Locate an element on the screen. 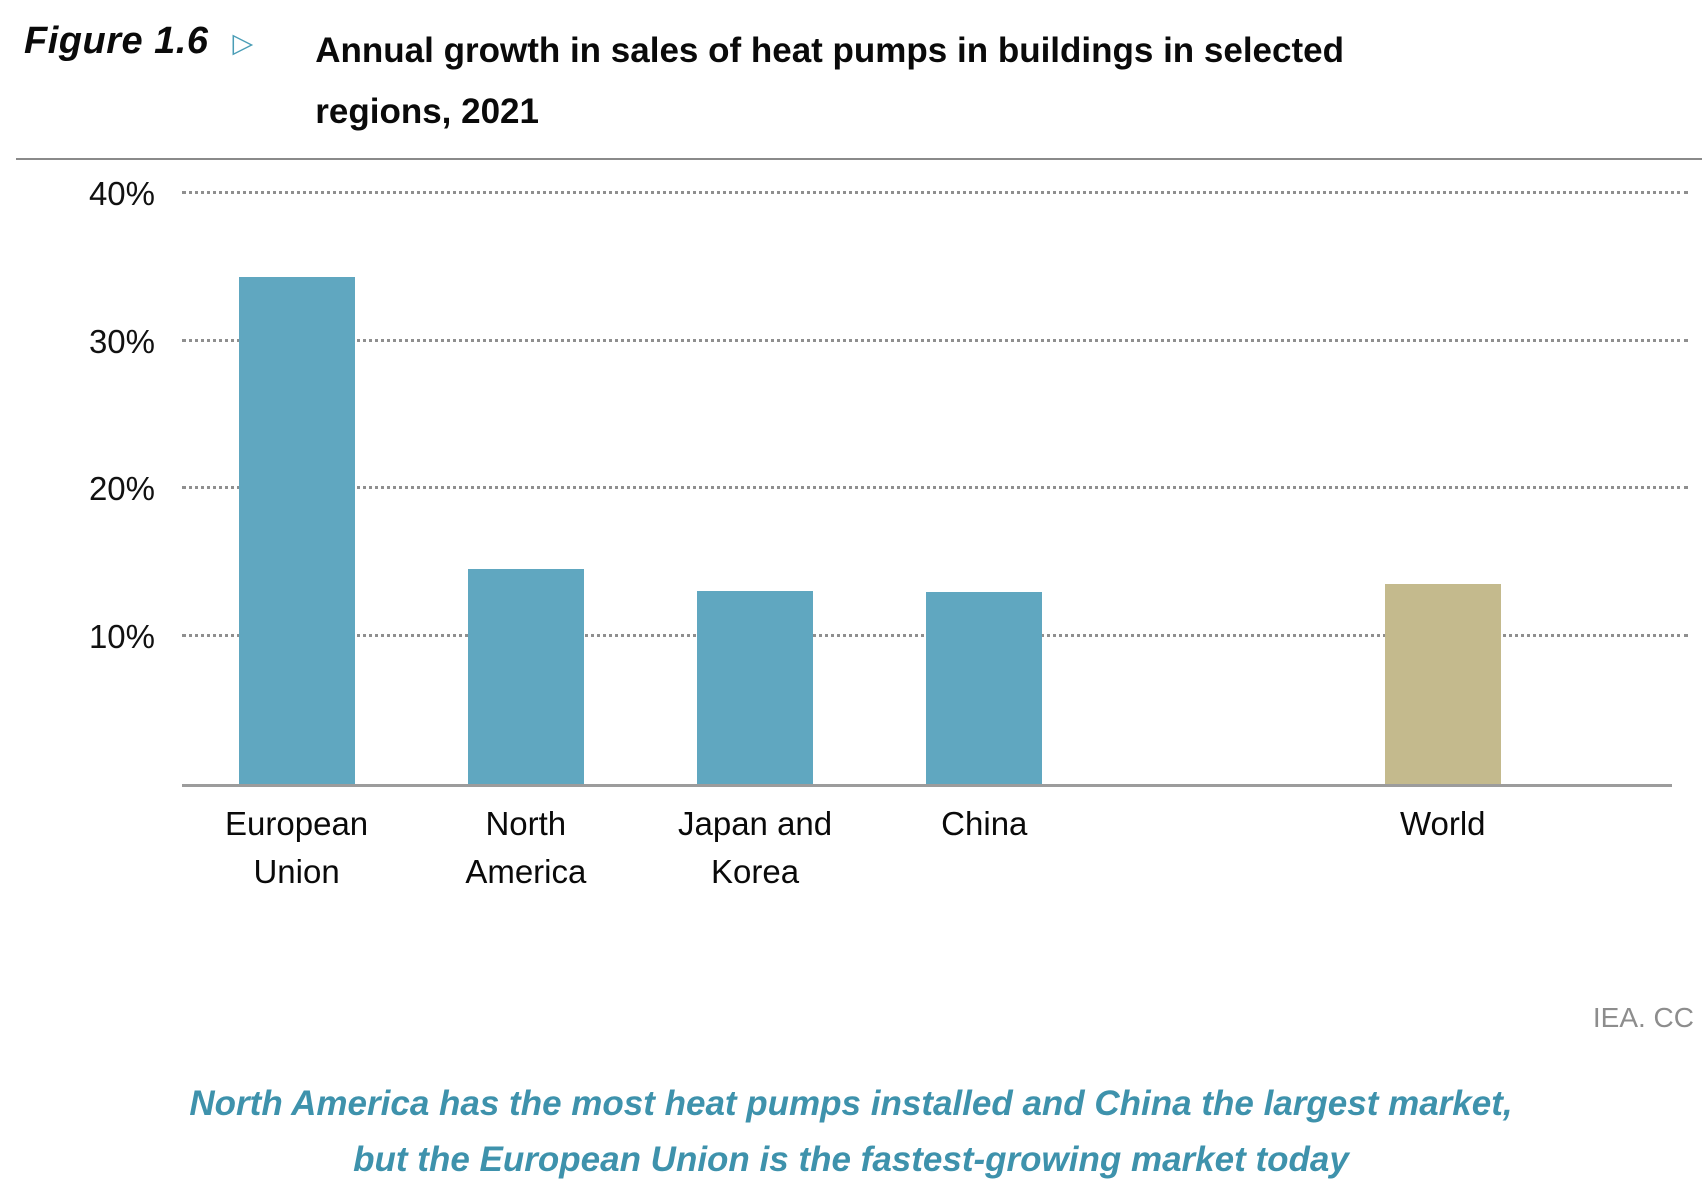 The width and height of the screenshot is (1702, 1200). y-tick-label-40: 40% is located at coordinates (121, 194).